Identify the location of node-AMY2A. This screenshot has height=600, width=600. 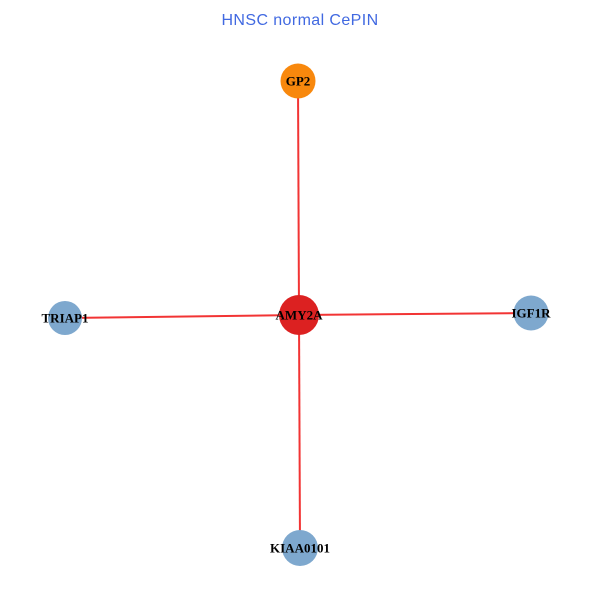
(299, 315).